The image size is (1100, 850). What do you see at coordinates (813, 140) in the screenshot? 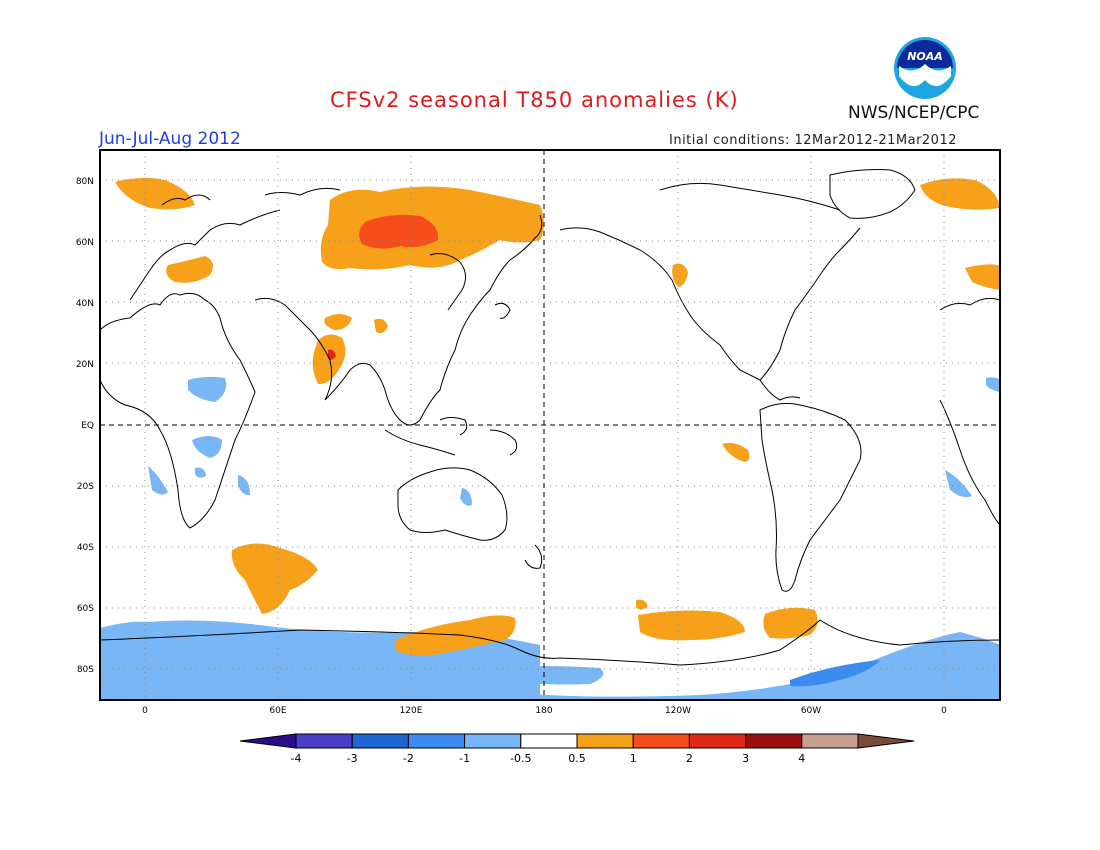
I see `initial-conditions-label: Initial conditions: 12Mar2012-21Mar2012` at bounding box center [813, 140].